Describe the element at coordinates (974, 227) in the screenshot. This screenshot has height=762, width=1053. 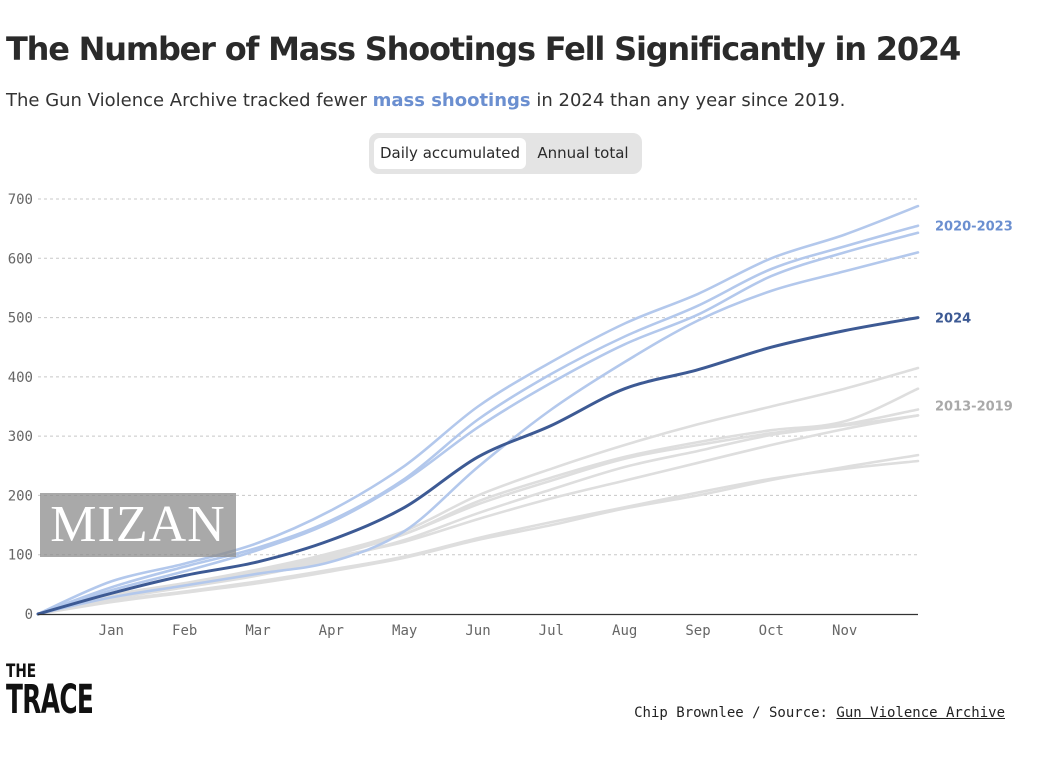
I see `series-label-recent: 2020-2023` at that location.